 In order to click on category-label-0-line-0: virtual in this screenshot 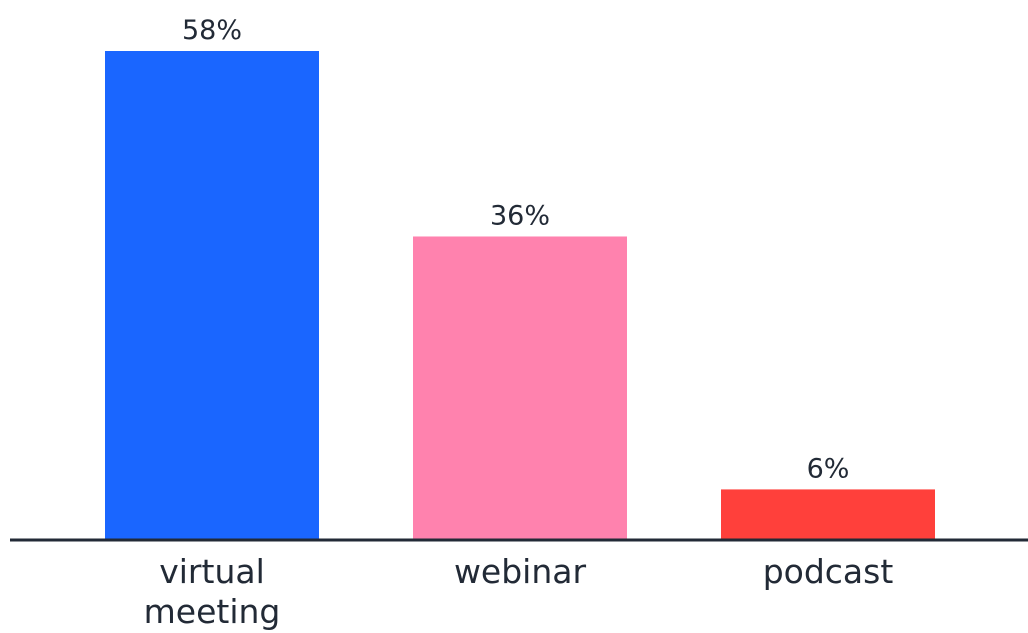, I will do `click(212, 571)`.